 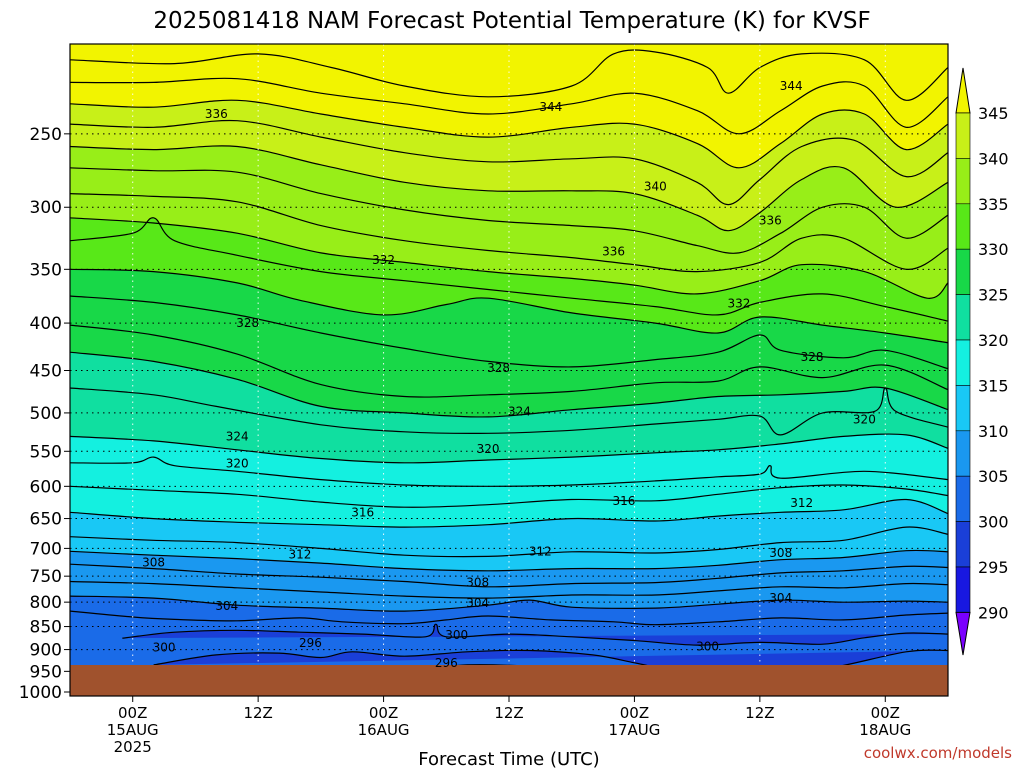 I want to click on colorbar-label: 325, so click(x=993, y=295).